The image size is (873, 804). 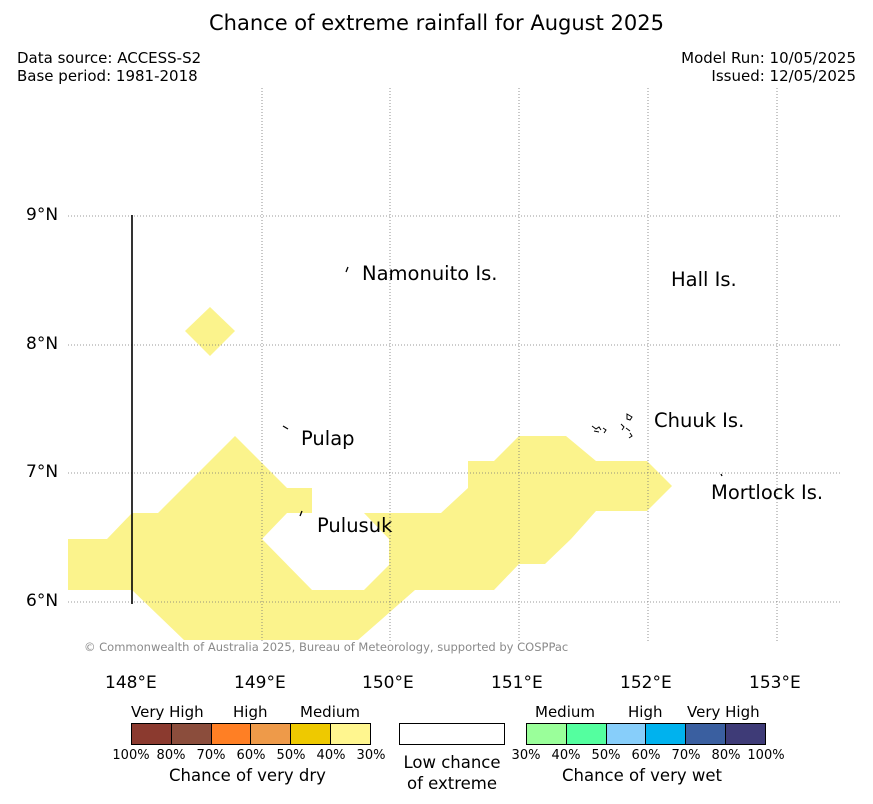 What do you see at coordinates (131, 683) in the screenshot?
I see `lon-label: 148°E` at bounding box center [131, 683].